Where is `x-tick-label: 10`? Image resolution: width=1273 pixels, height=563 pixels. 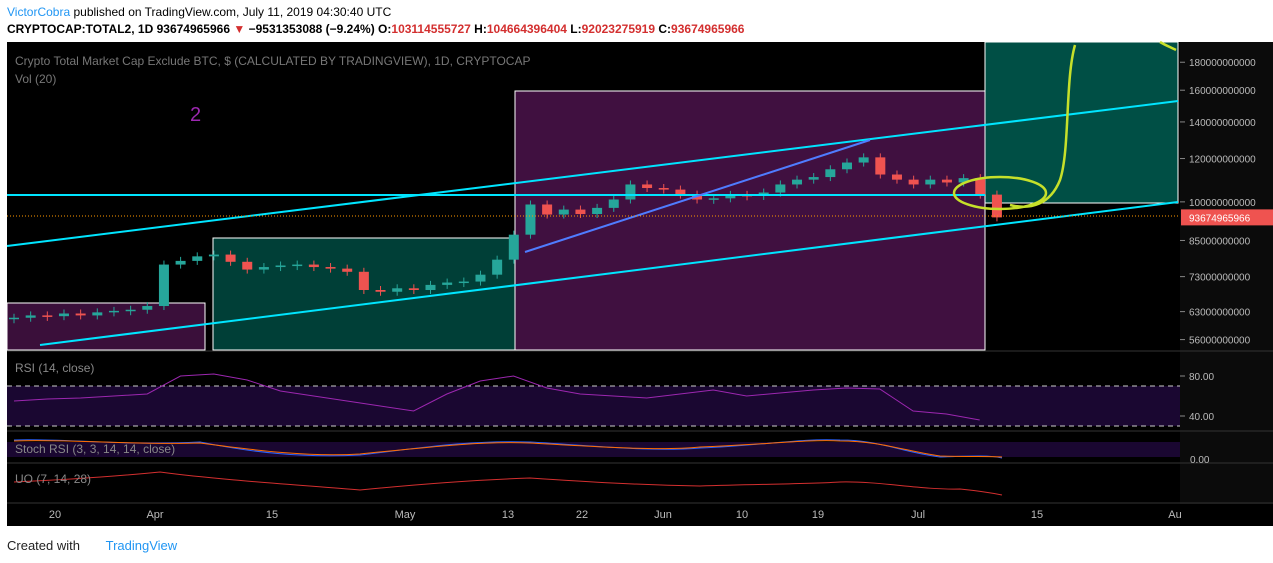
x-tick-label: 10 is located at coordinates (742, 515).